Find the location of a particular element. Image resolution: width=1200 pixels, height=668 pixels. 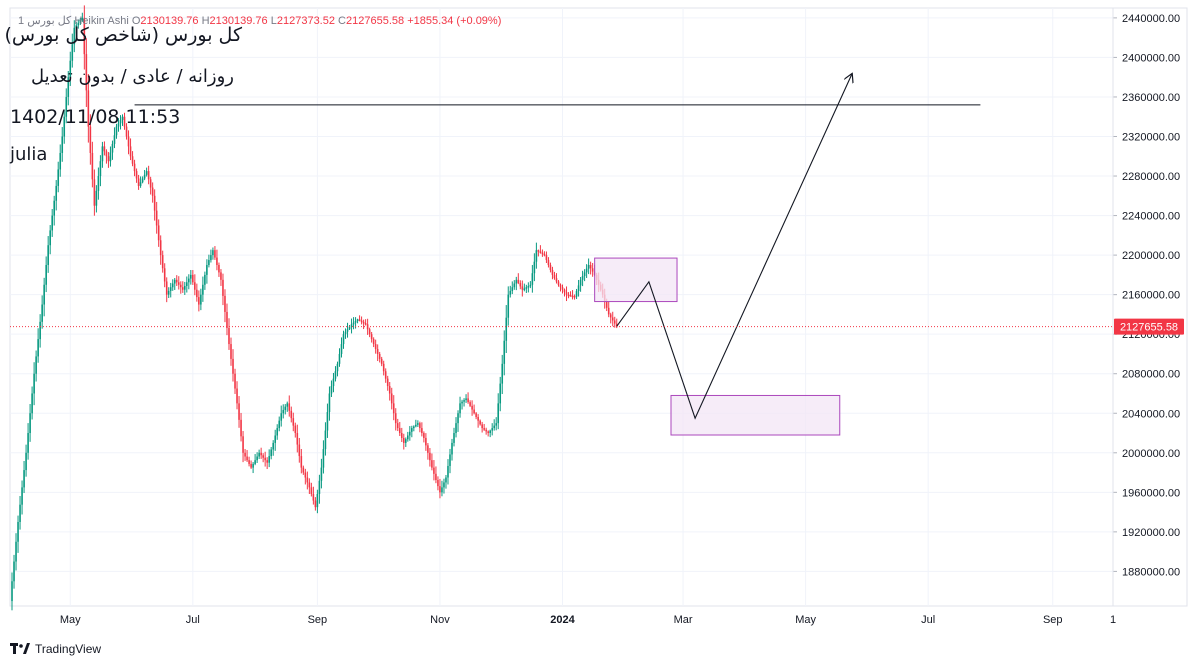

symbol-label: 1 کل بورس Heikin Ashi is located at coordinates (73, 21).